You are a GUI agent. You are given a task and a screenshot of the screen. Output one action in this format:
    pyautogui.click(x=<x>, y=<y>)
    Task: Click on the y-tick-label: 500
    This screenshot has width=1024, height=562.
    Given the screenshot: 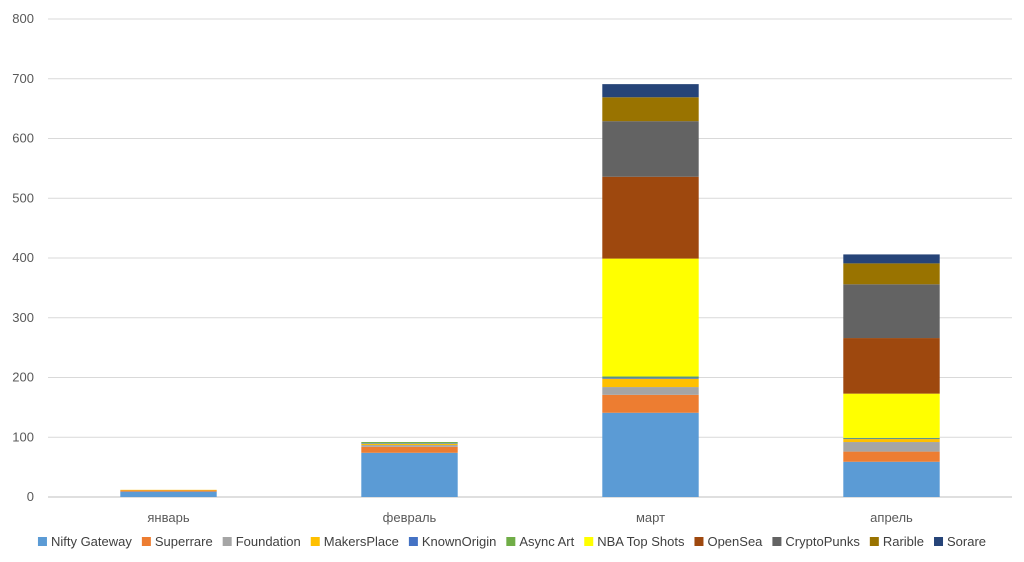 What is the action you would take?
    pyautogui.click(x=23, y=197)
    